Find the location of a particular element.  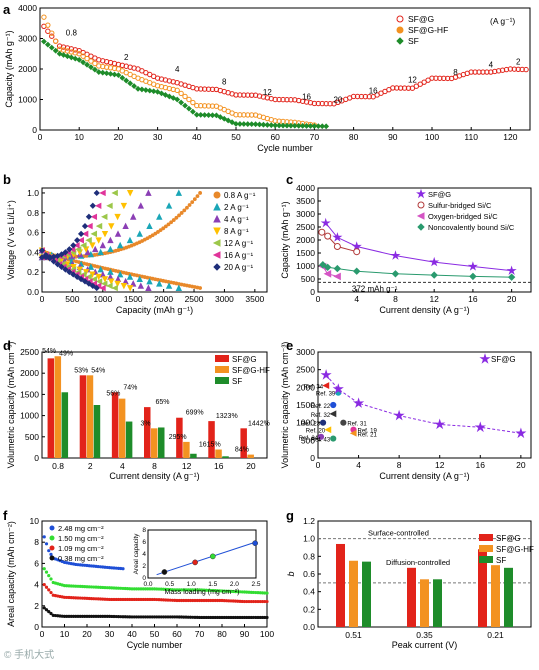

series-SF@G is located at coordinates (423, 404).